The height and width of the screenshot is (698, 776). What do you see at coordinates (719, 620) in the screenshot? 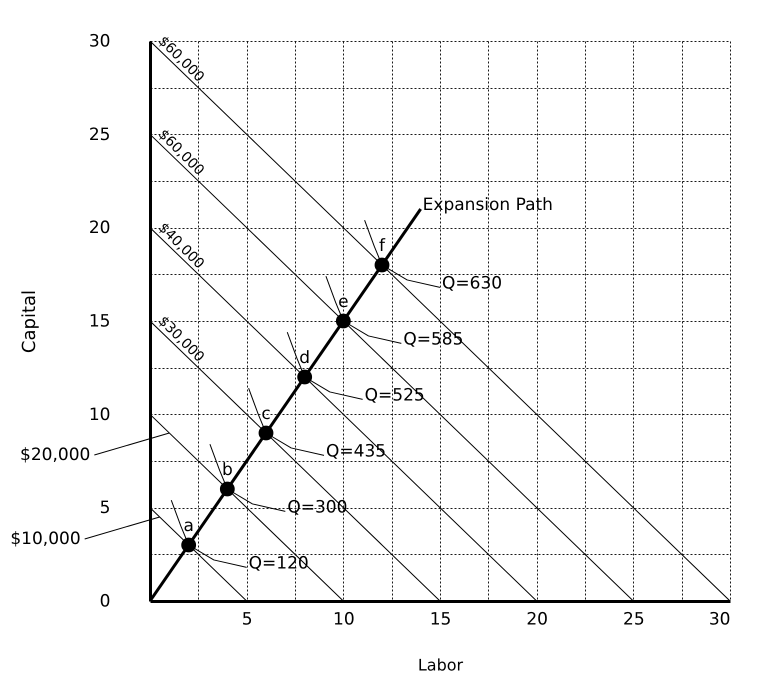
I see `x-tick-label: 30` at bounding box center [719, 620].